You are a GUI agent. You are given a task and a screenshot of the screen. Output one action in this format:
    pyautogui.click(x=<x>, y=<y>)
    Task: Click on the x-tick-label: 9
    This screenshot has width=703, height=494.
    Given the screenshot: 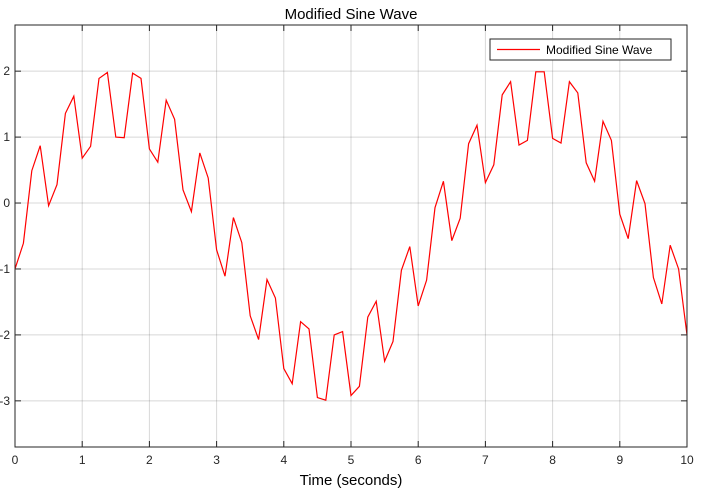 What is the action you would take?
    pyautogui.click(x=619, y=460)
    